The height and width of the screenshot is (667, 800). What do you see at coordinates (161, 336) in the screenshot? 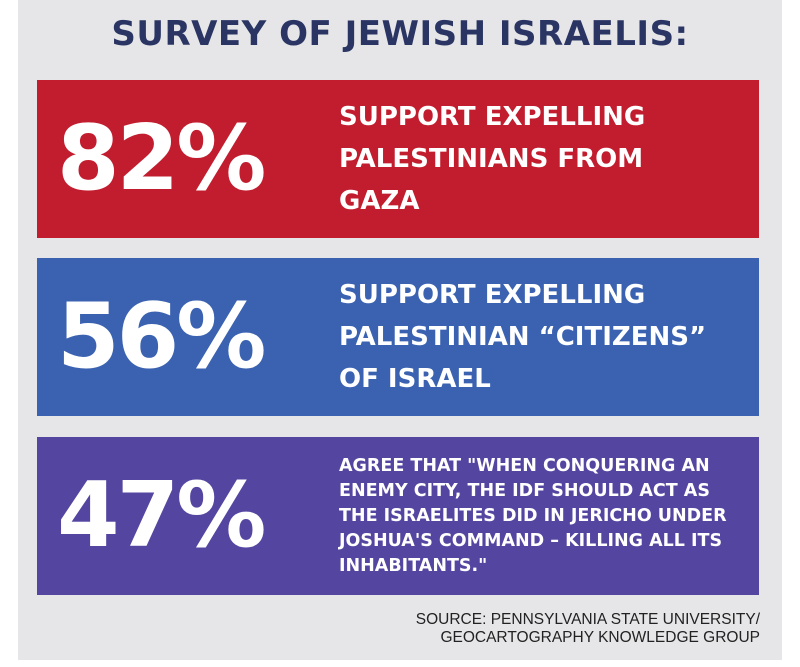
I see `stat-percent: 56%` at bounding box center [161, 336].